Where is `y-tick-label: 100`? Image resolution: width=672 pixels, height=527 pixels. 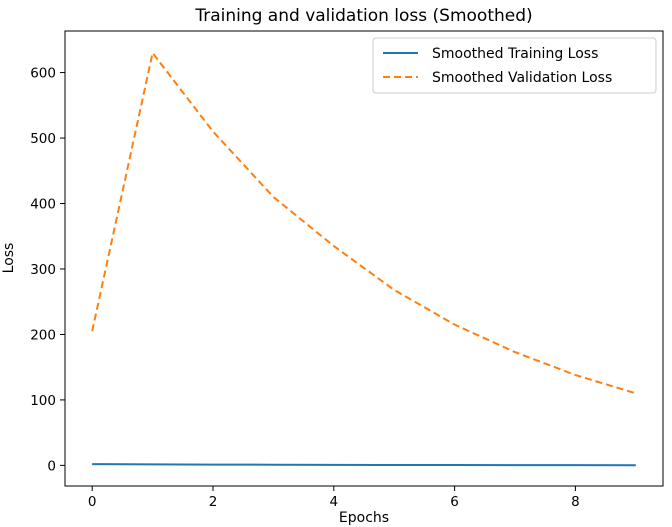
y-tick-label: 100 is located at coordinates (43, 401).